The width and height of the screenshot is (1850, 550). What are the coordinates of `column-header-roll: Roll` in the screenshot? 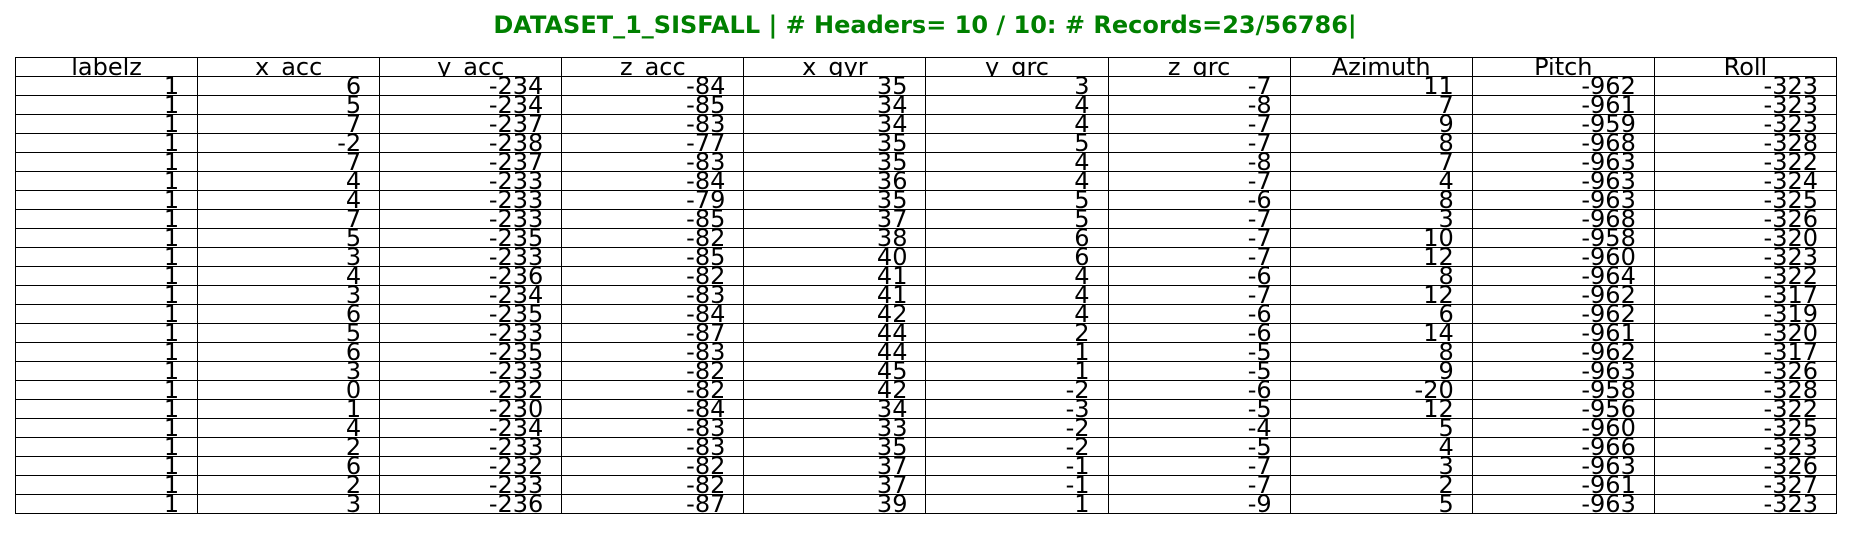 It's located at (1745, 67).